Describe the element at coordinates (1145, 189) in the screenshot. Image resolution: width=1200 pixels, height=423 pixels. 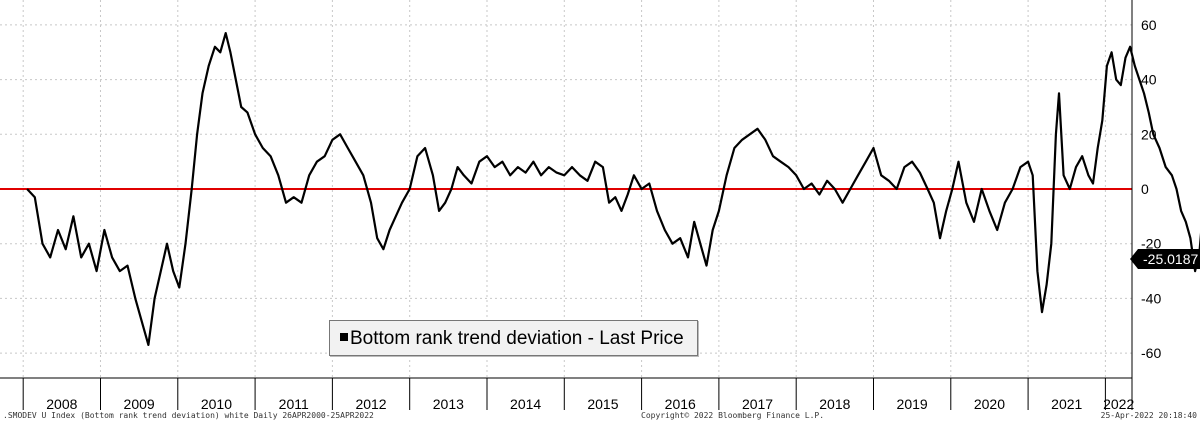
I see `y-tick-label: 0` at that location.